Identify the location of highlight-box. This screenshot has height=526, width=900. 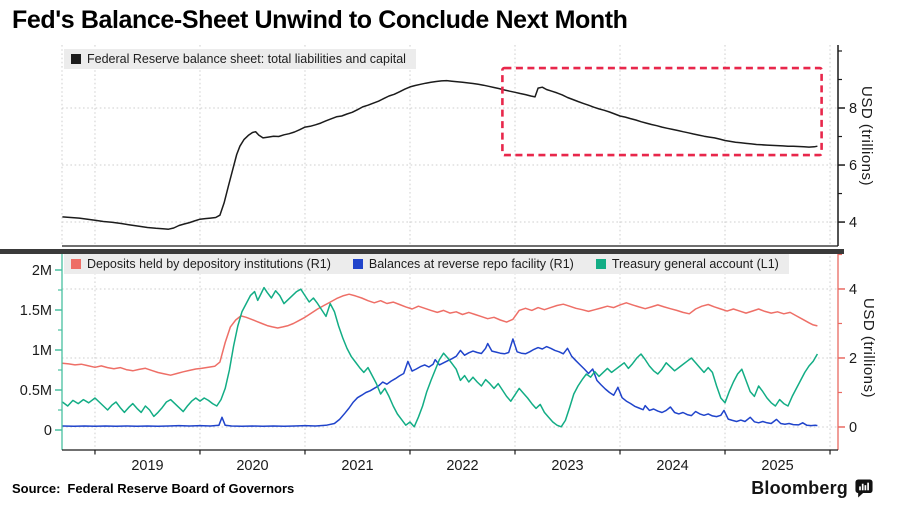
(662, 111).